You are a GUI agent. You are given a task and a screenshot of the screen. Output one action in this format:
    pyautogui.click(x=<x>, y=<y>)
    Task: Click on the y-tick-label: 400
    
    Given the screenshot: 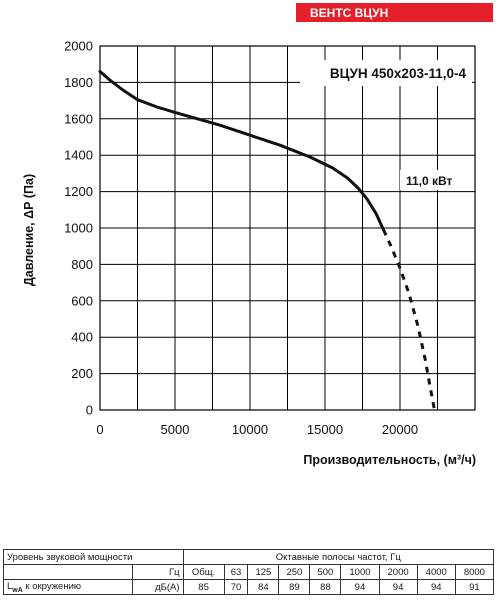 What is the action you would take?
    pyautogui.click(x=82, y=337)
    